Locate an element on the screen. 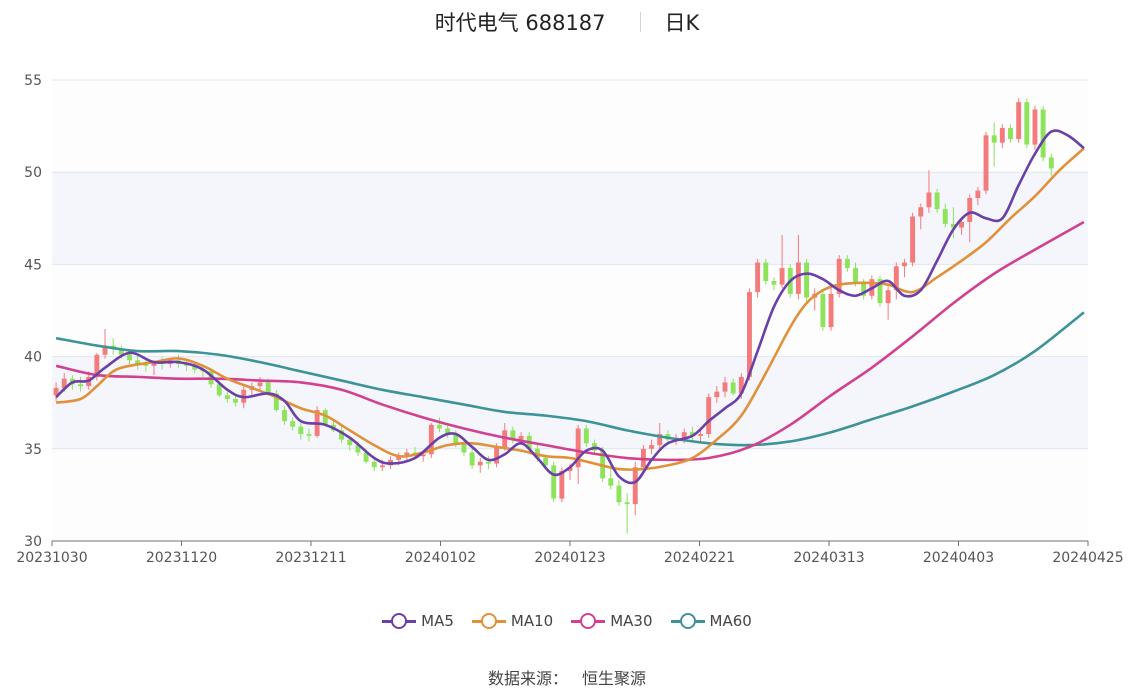 This screenshot has width=1134, height=689. x-tick-label: 20240221 is located at coordinates (699, 558).